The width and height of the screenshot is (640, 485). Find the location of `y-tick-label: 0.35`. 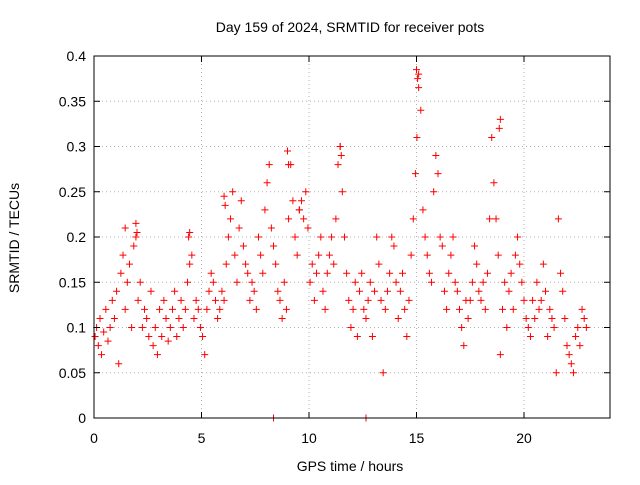

y-tick-label: 0.35 is located at coordinates (72, 101).